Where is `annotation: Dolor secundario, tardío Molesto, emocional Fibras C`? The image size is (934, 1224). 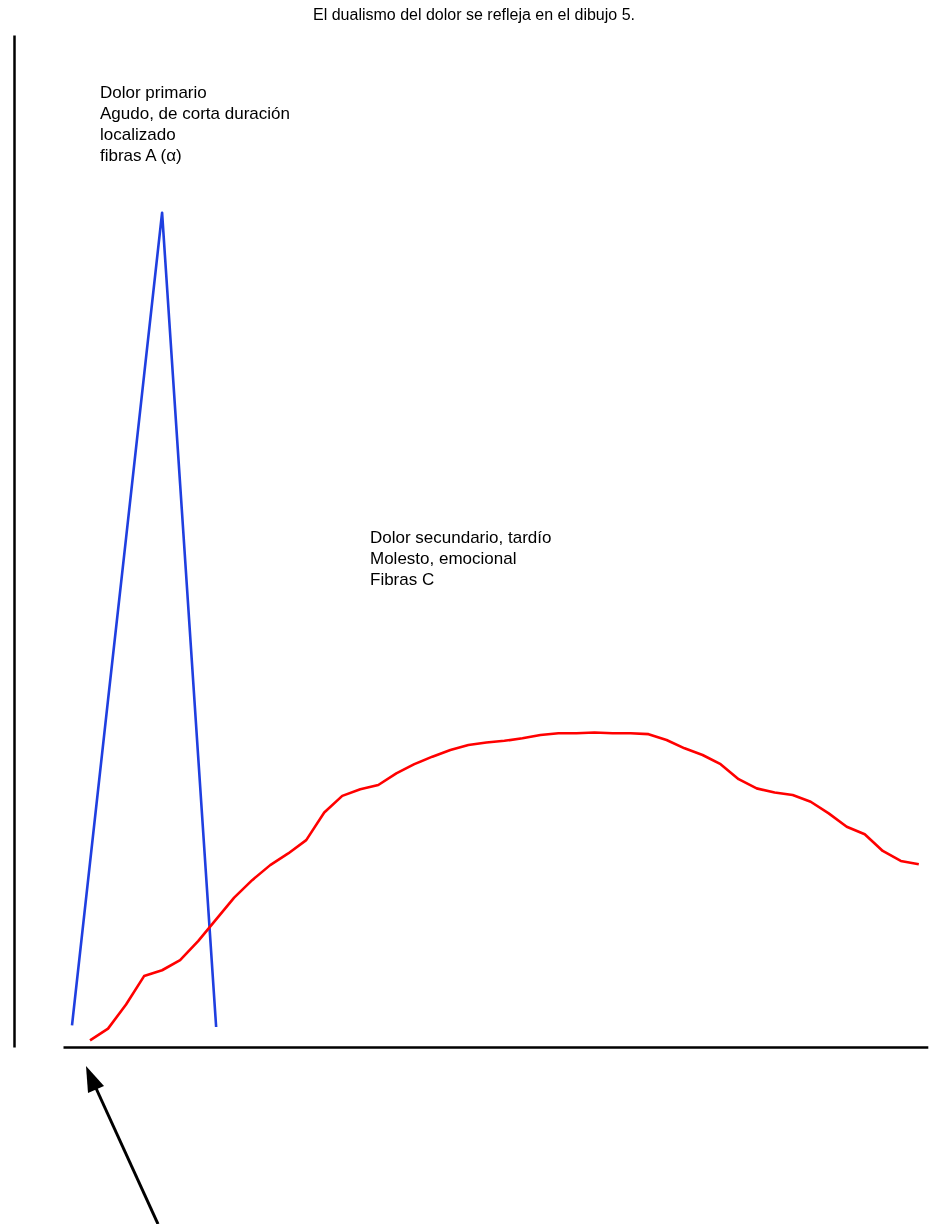 annotation: Dolor secundario, tardío Molesto, emocional Fibras C is located at coordinates (461, 558).